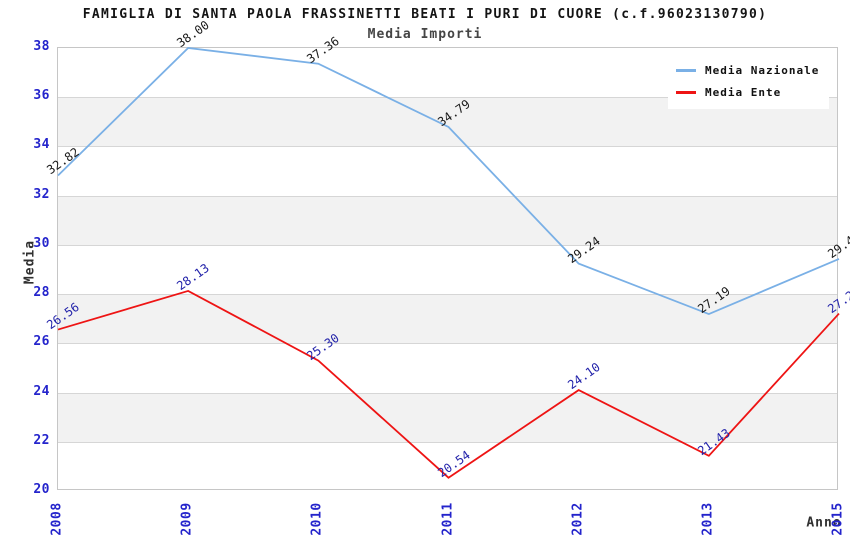 The height and width of the screenshot is (550, 850). Describe the element at coordinates (824, 523) in the screenshot. I see `x-axis-title: Anno` at that location.